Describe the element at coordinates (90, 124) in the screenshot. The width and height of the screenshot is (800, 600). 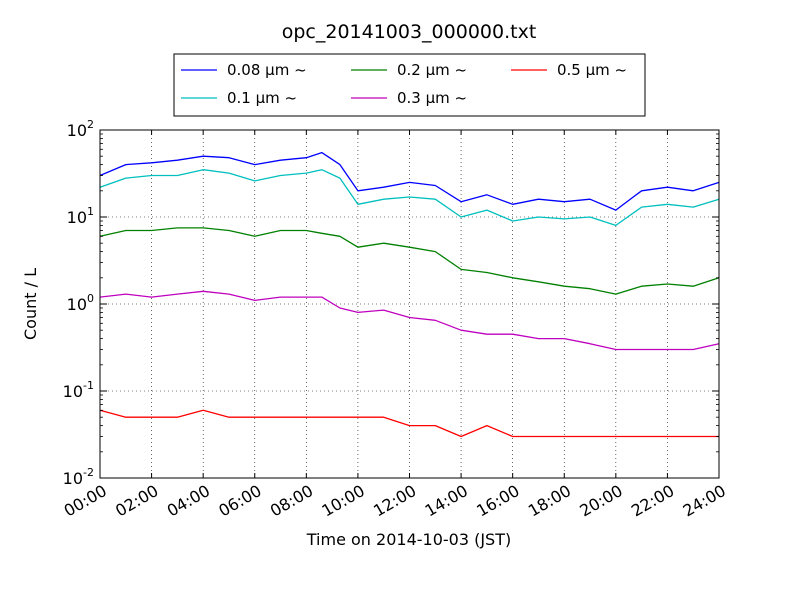
I see `y-tick-label-exponent: 2` at that location.